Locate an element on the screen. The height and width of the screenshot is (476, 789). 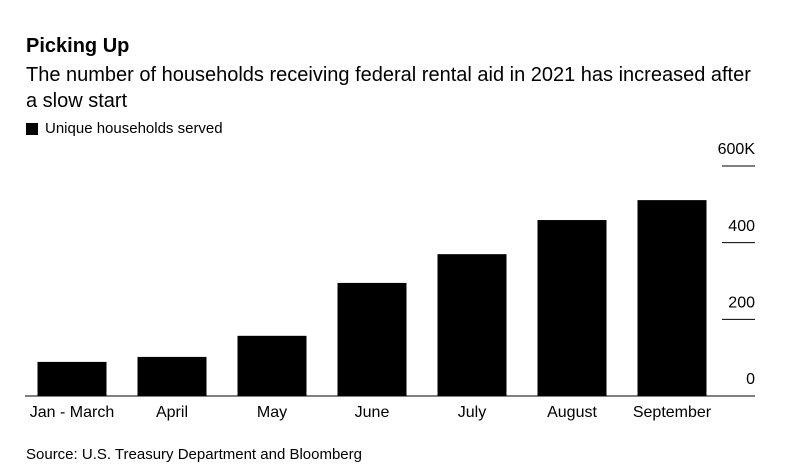
x-tick-label: September is located at coordinates (672, 412).